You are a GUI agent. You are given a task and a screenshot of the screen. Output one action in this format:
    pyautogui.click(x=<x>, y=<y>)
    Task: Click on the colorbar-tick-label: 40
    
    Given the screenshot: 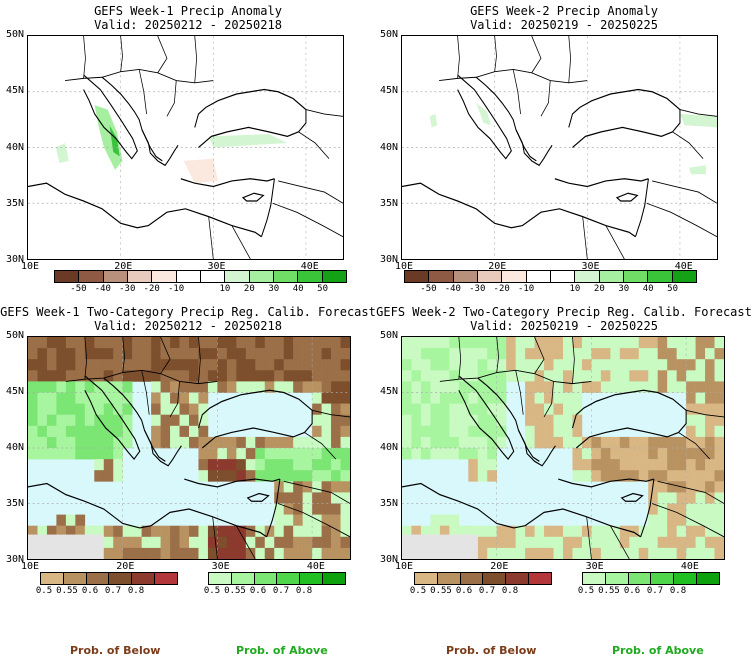 What is the action you would take?
    pyautogui.click(x=648, y=289)
    